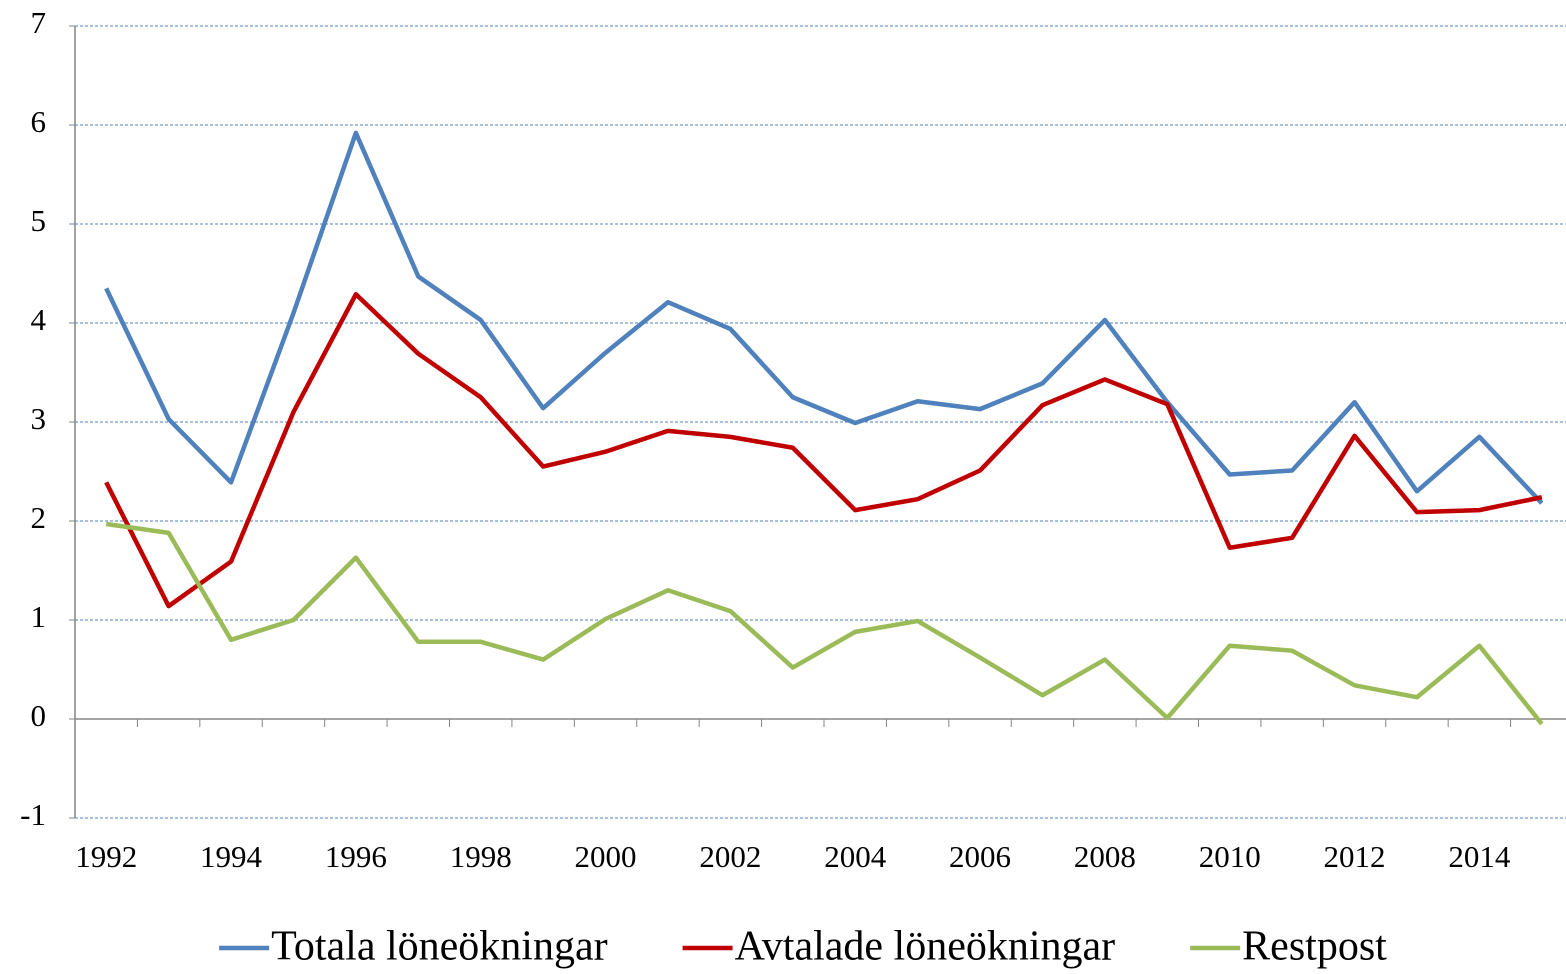  I want to click on x-tick-label: 1998, so click(481, 856).